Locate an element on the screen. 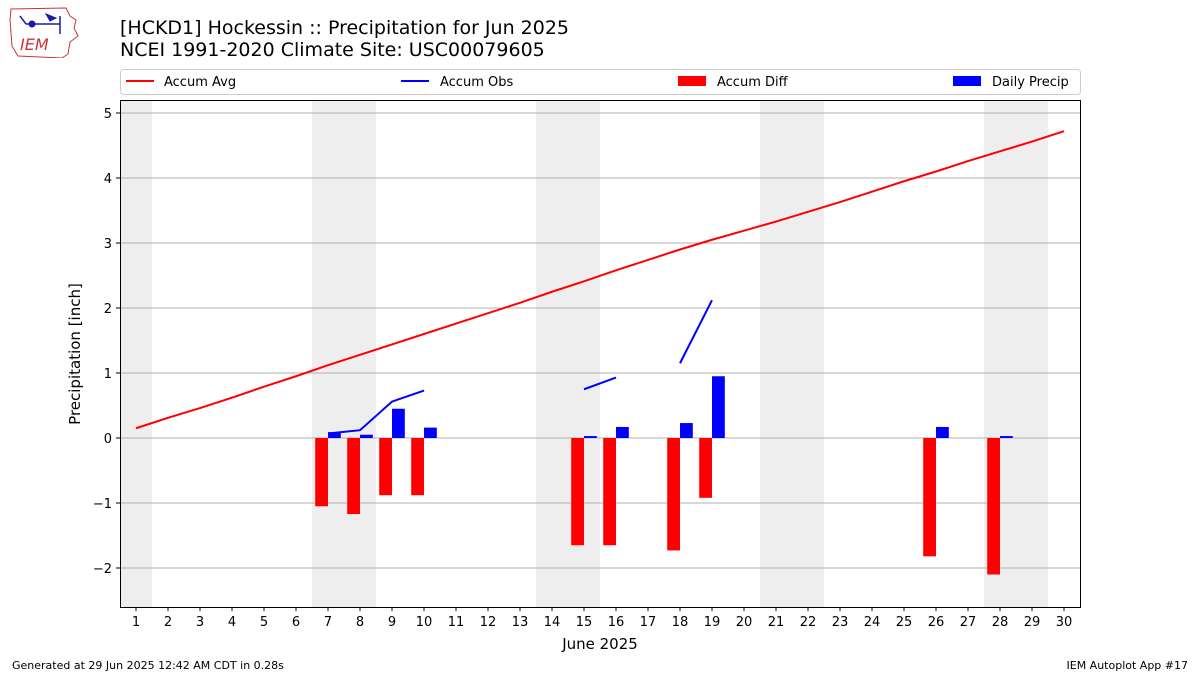  x-tick-label: 27 is located at coordinates (968, 622).